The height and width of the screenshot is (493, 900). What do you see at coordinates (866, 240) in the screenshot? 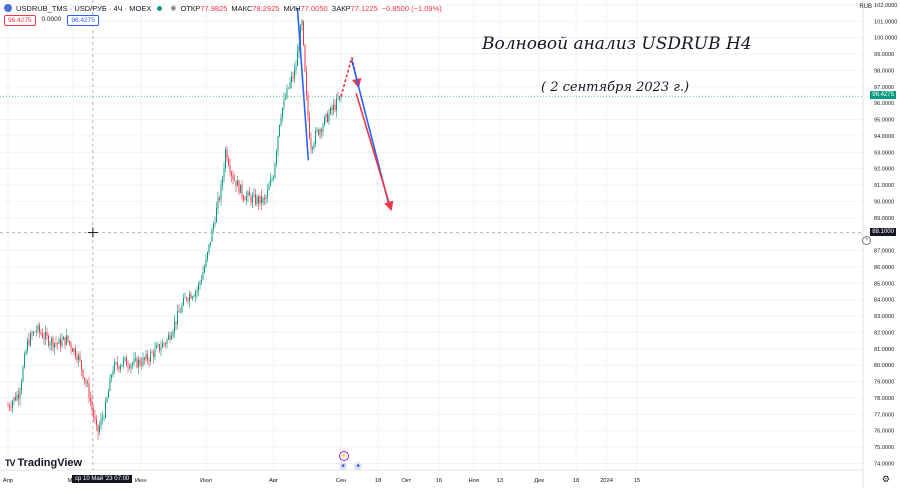
I see `plus-circle-icon: +` at bounding box center [866, 240].